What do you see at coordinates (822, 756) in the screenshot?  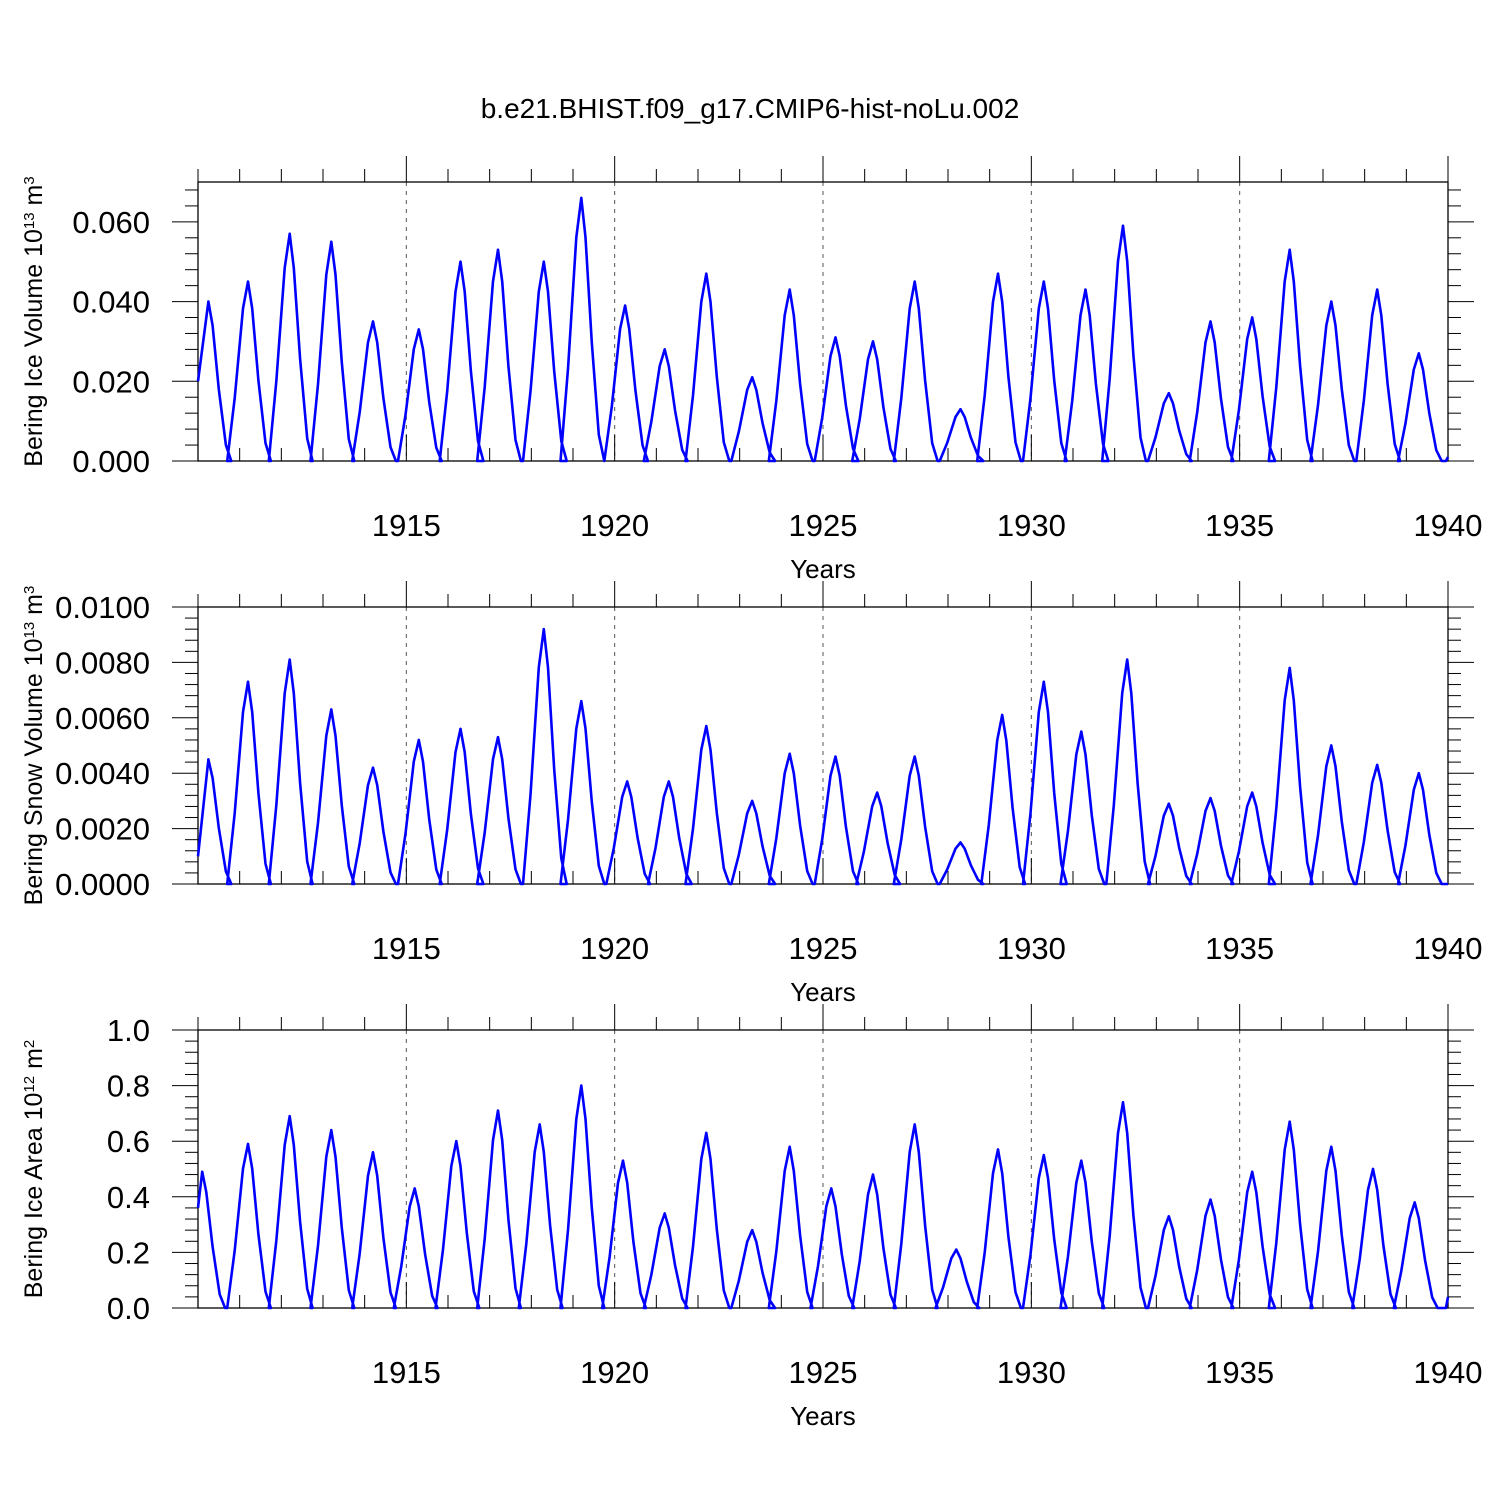 I see `series-line-snow-volume` at bounding box center [822, 756].